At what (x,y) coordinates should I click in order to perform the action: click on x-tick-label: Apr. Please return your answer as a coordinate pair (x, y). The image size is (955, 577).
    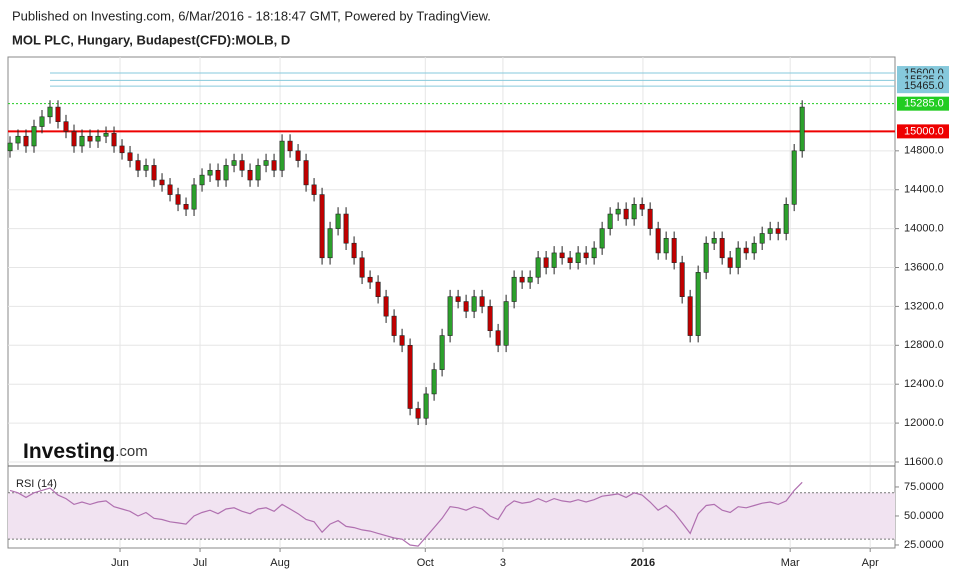
    Looking at the image, I should click on (870, 563).